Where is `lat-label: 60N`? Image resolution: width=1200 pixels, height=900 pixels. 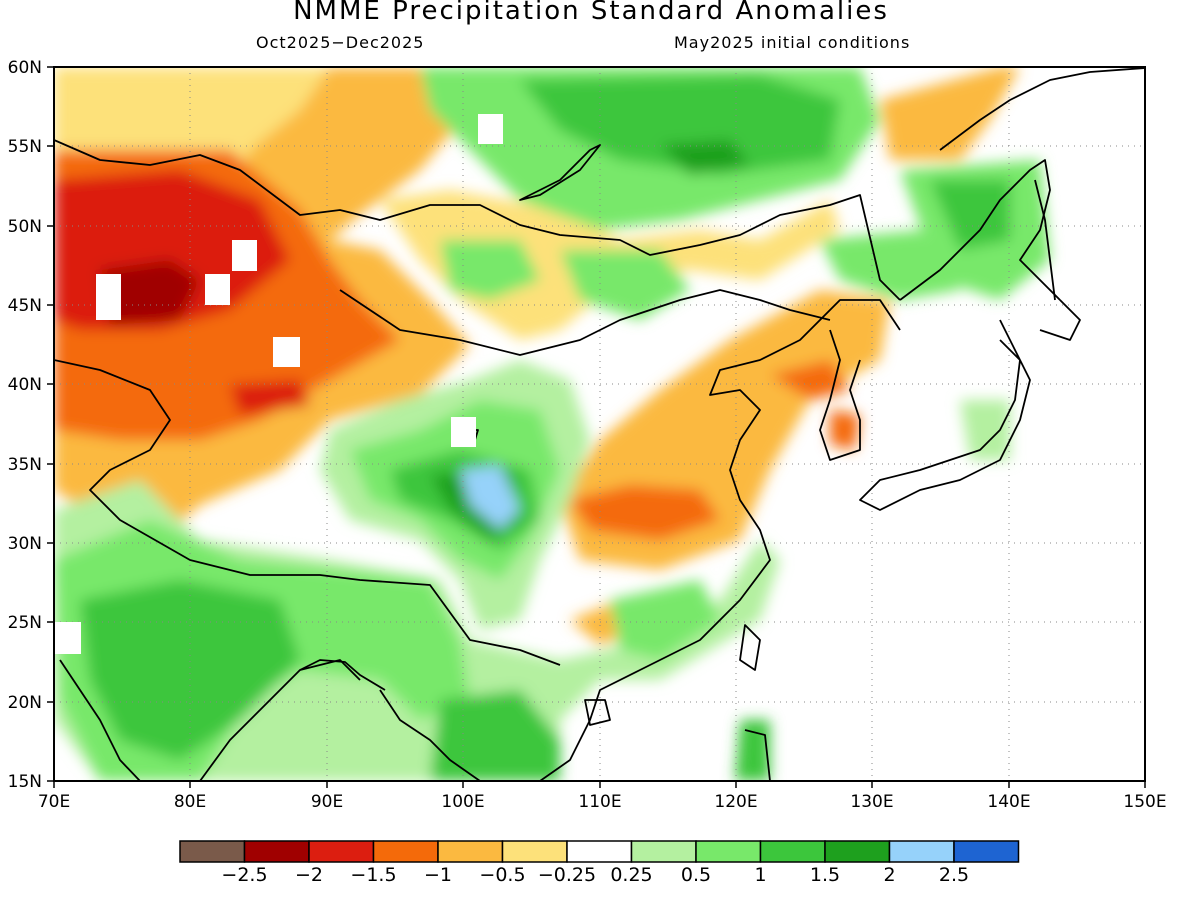 lat-label: 60N is located at coordinates (25, 68).